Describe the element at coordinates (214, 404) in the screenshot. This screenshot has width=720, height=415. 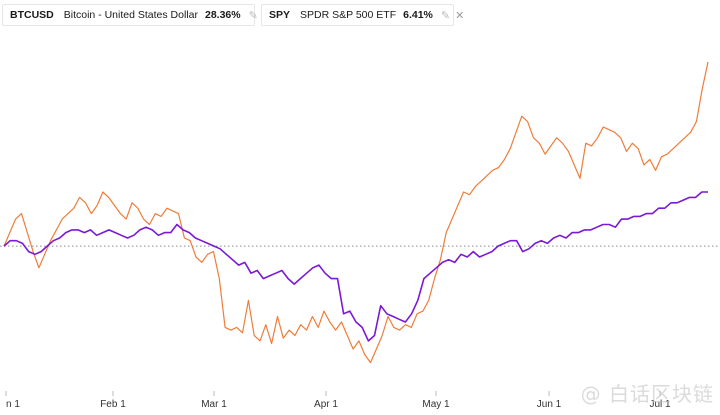
I see `x-tick-label: Mar 1` at that location.